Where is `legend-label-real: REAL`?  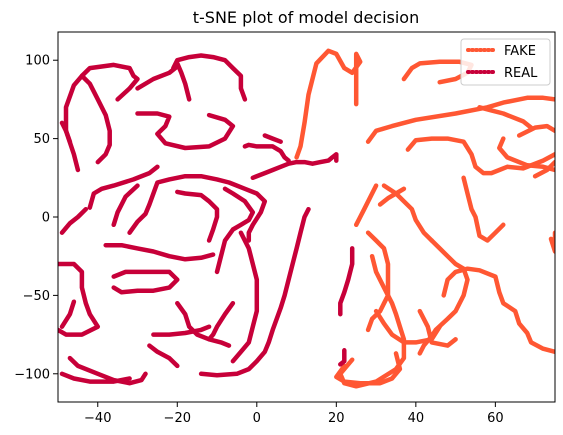
legend-label-real: REAL is located at coordinates (521, 73).